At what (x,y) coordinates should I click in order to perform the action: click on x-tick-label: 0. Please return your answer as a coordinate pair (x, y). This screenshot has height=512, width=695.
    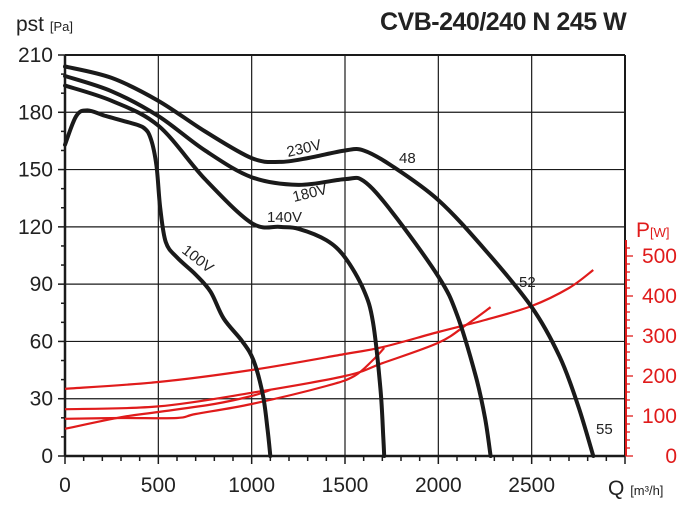
    Looking at the image, I should click on (65, 485).